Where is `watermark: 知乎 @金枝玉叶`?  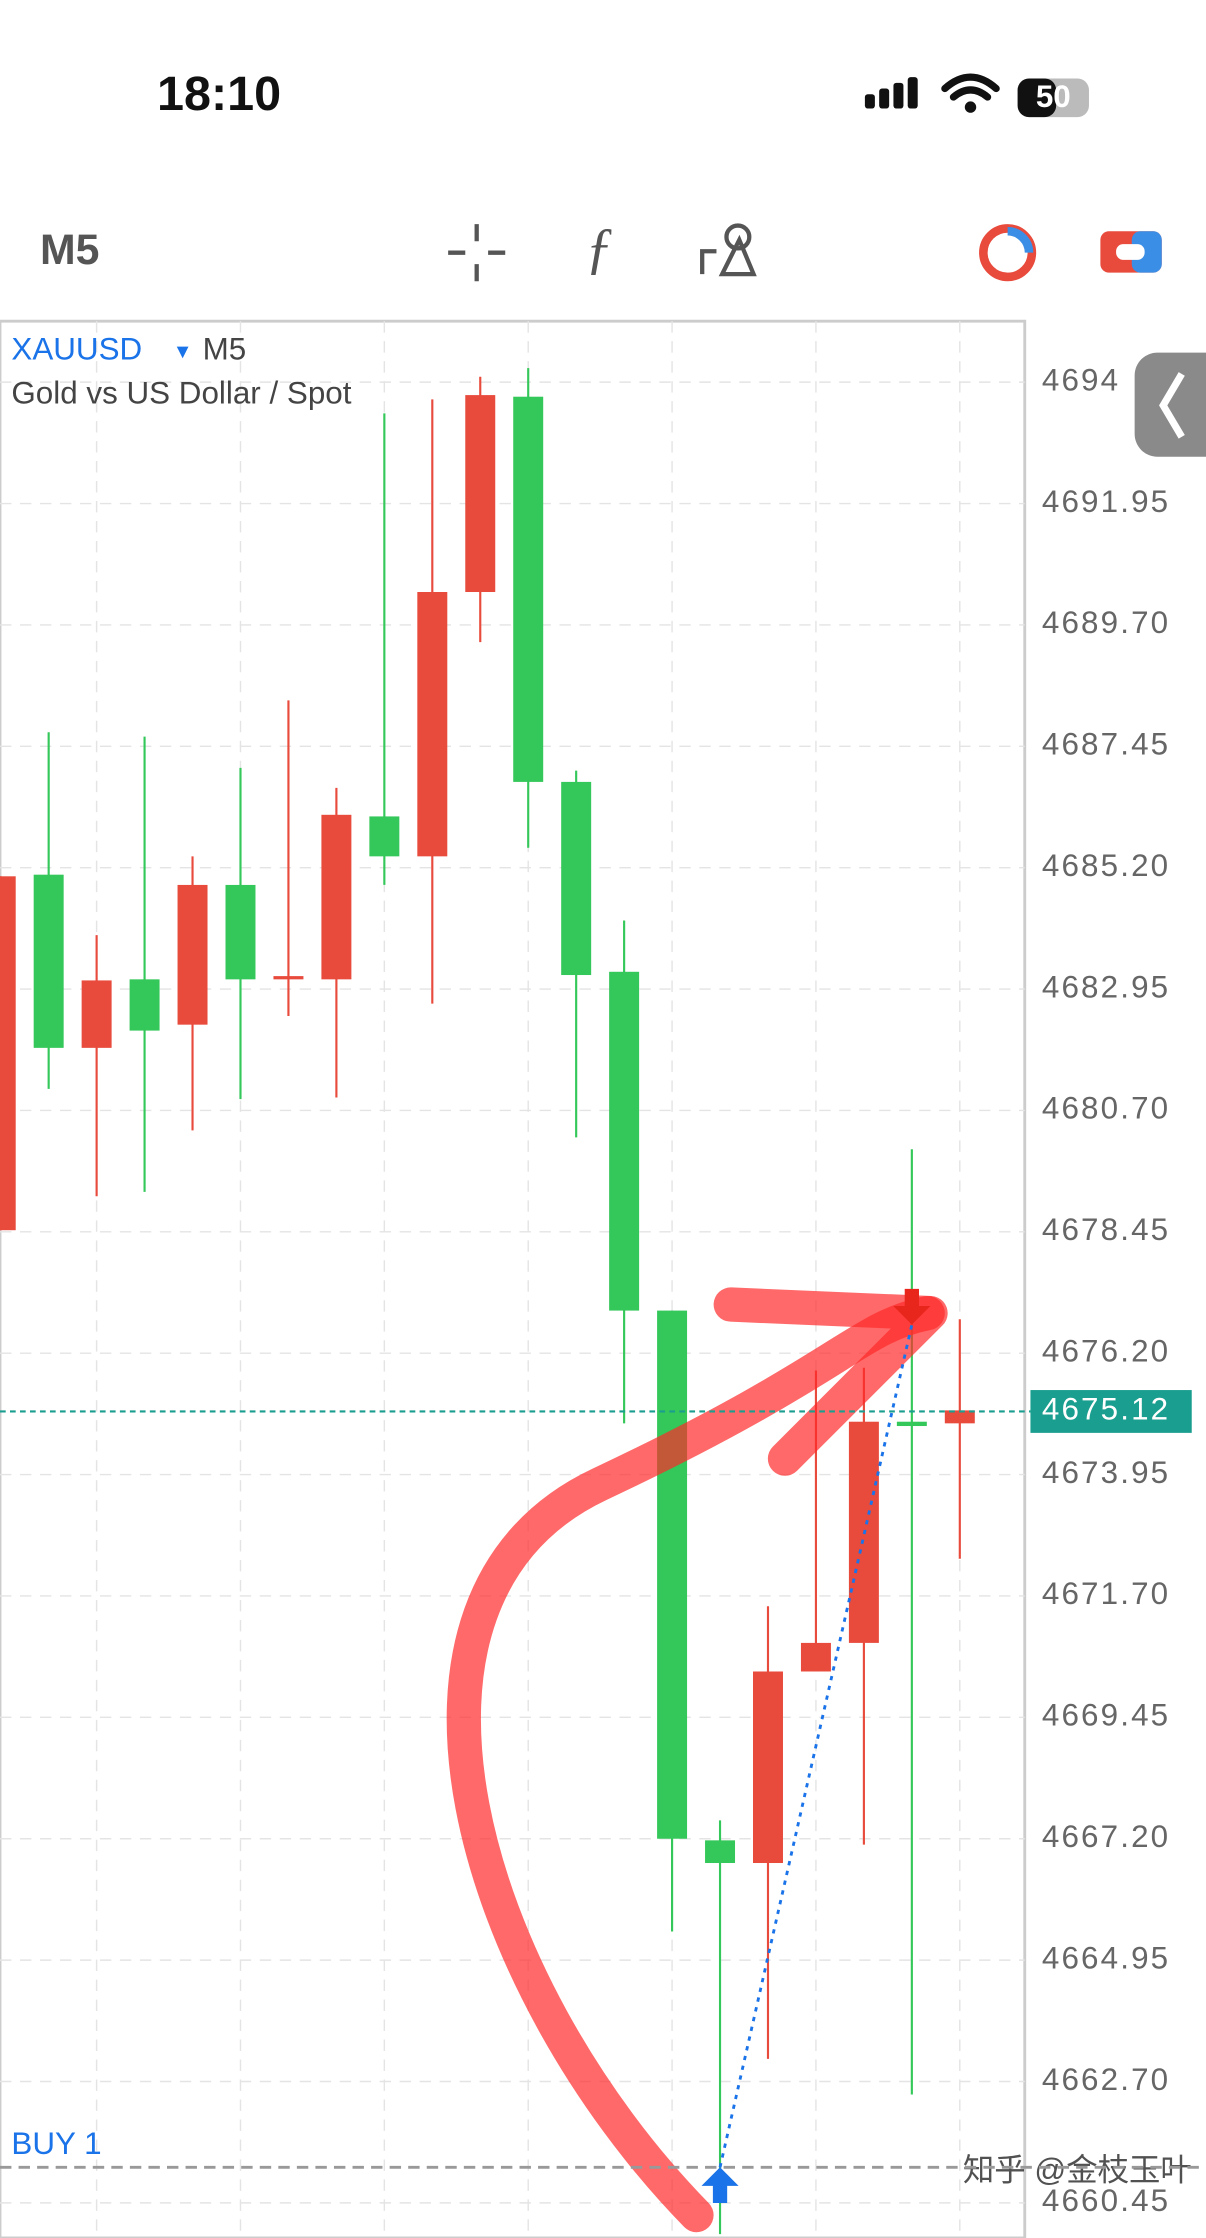
watermark: 知乎 @金枝玉叶 is located at coordinates (1077, 2170).